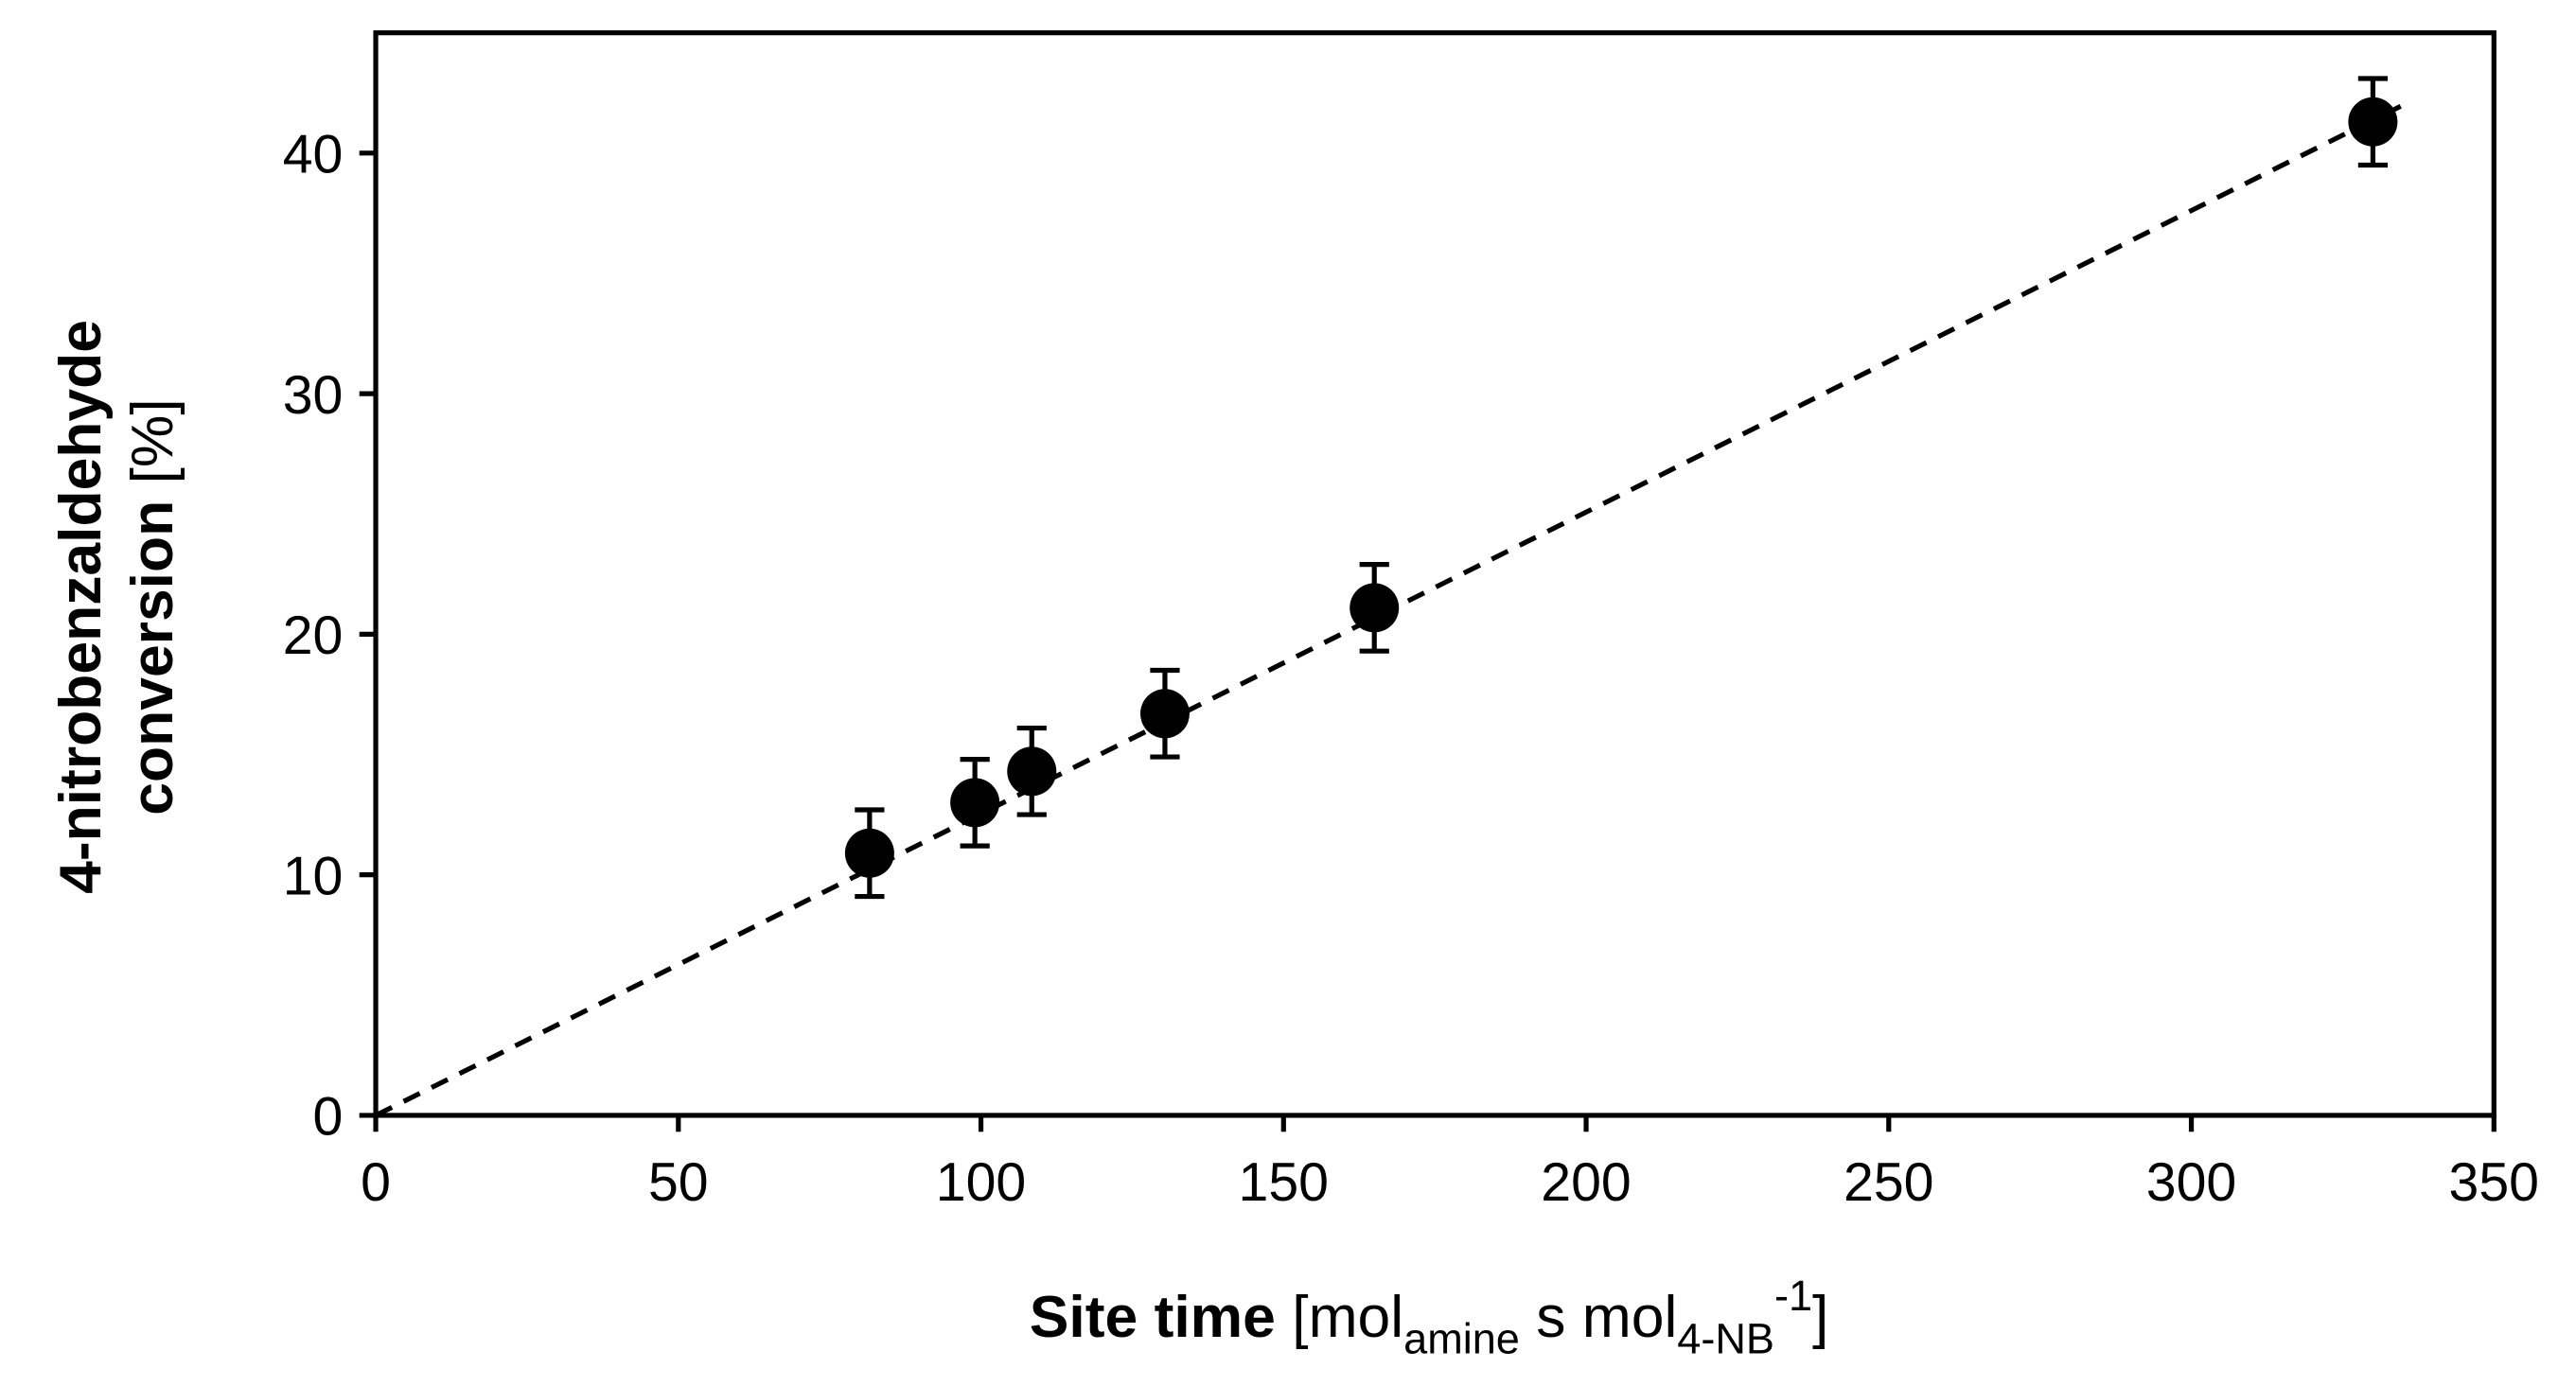 This screenshot has height=1386, width=2576. What do you see at coordinates (1586, 1182) in the screenshot?
I see `x-tick-label: 200` at bounding box center [1586, 1182].